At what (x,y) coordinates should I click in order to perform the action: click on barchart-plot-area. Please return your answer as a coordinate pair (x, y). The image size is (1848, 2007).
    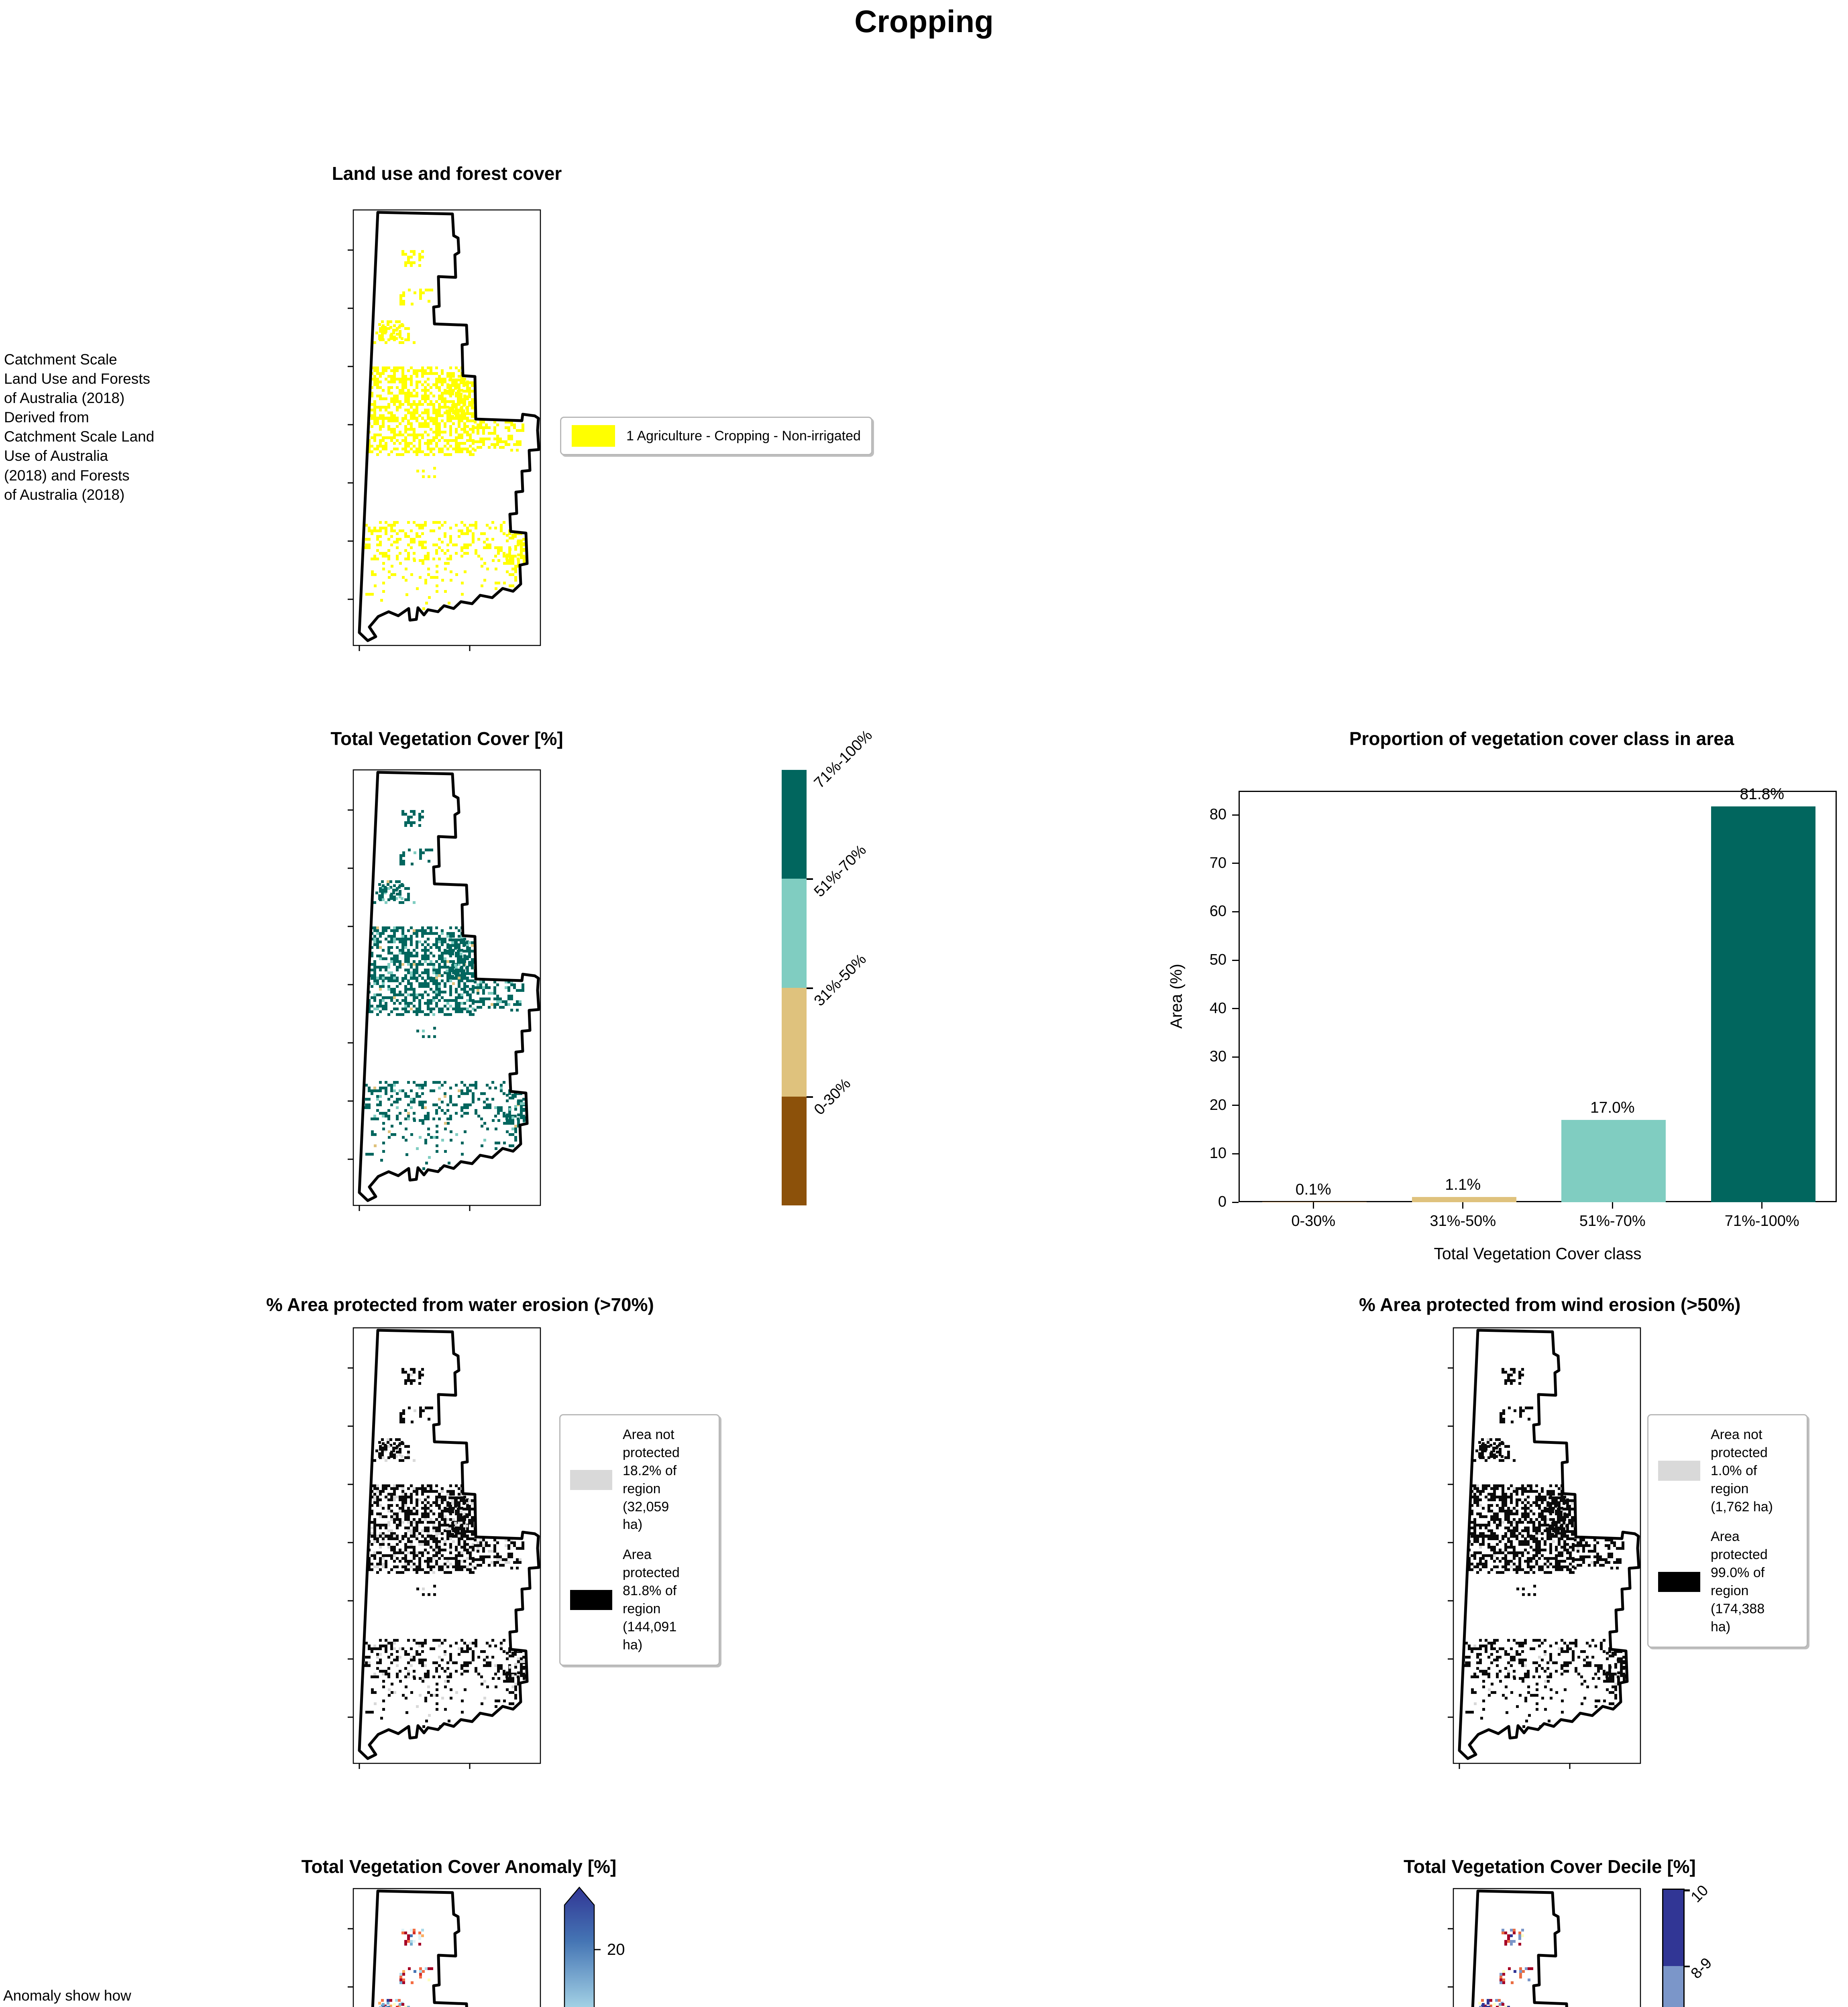
    Looking at the image, I should click on (1538, 996).